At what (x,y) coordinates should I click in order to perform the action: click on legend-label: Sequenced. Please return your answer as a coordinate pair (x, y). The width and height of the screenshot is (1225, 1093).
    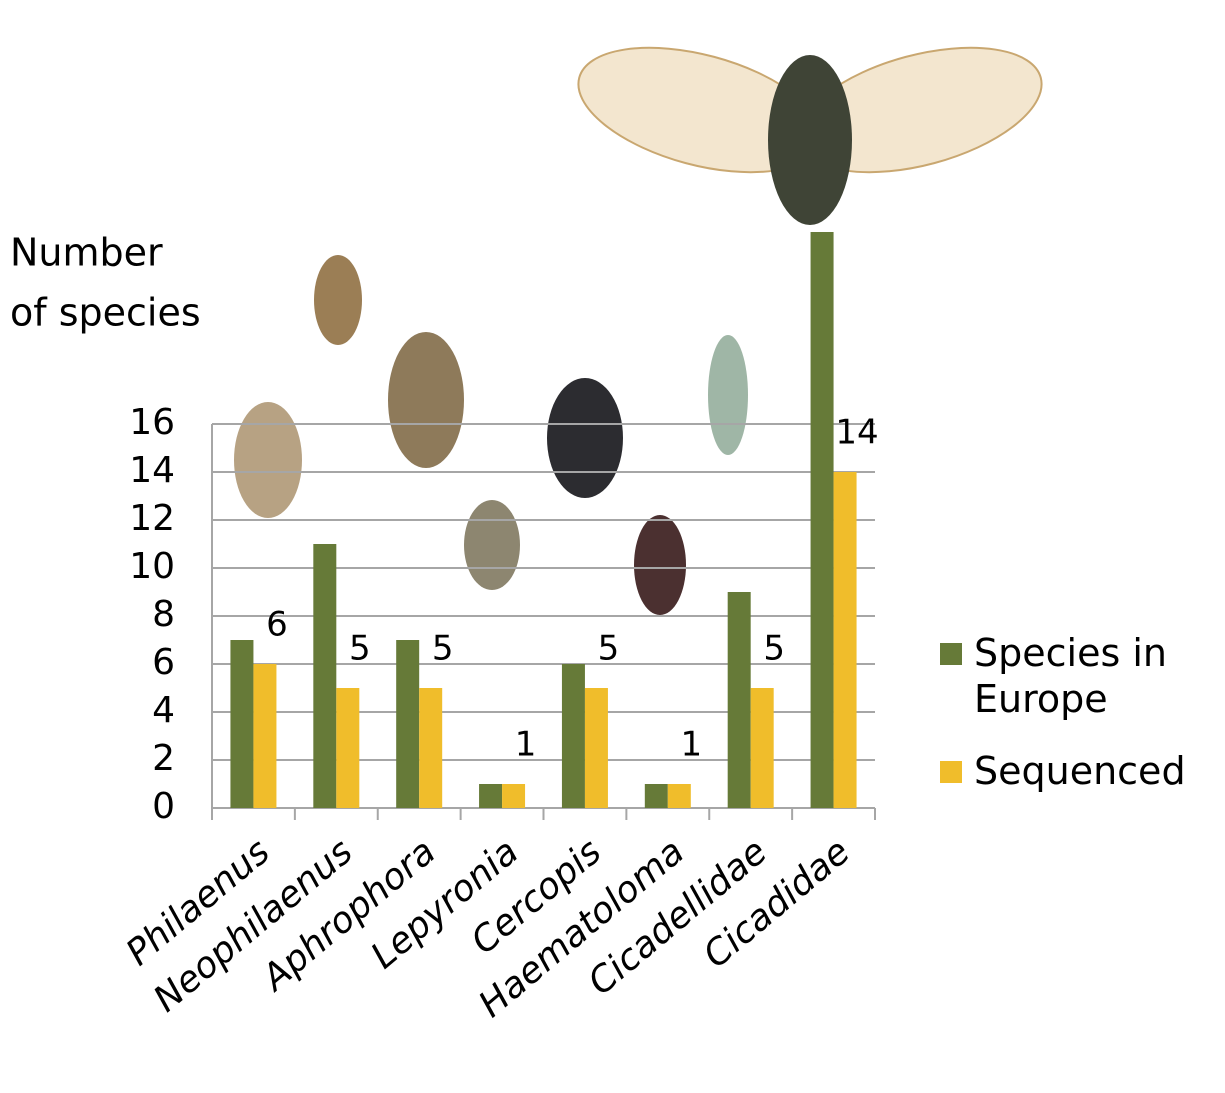
    Looking at the image, I should click on (1080, 771).